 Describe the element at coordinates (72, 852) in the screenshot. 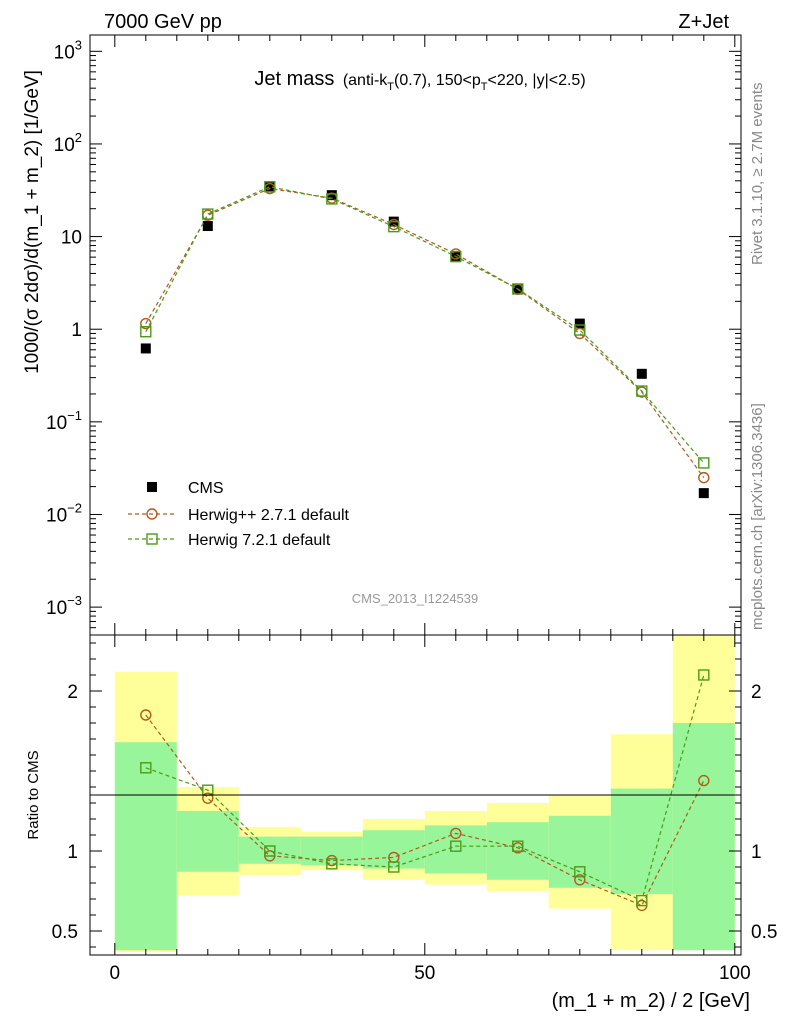

I see `ratio-y-tick-label-left: 1` at that location.